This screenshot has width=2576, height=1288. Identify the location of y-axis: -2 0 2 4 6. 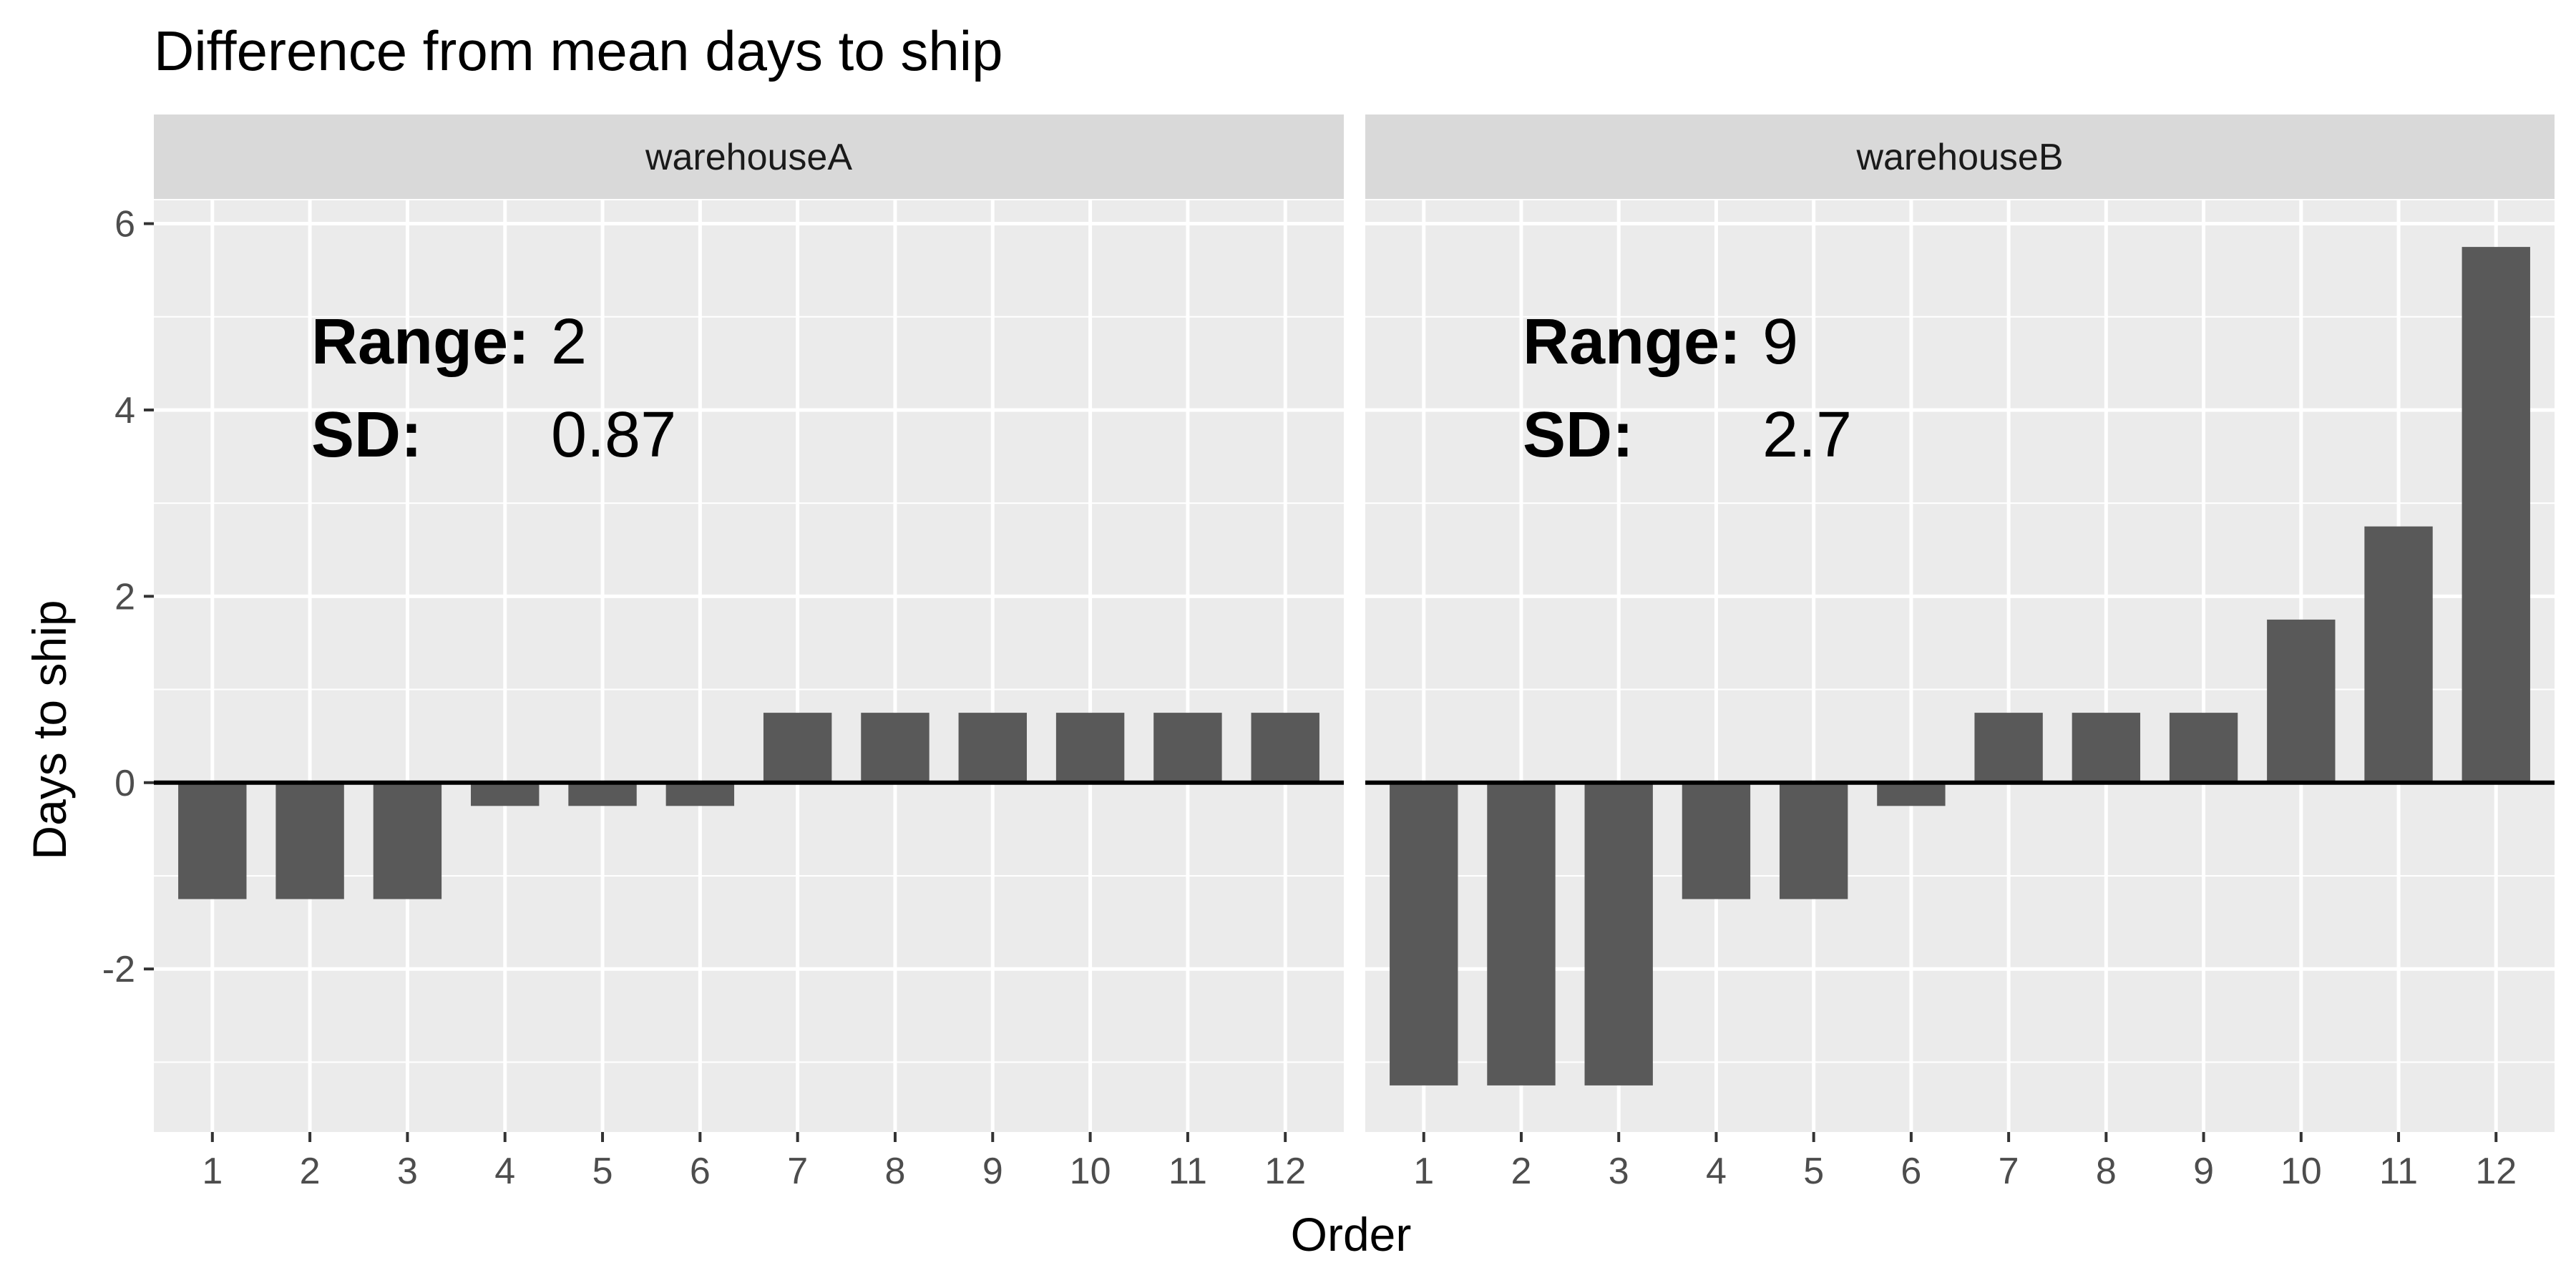
(128, 597).